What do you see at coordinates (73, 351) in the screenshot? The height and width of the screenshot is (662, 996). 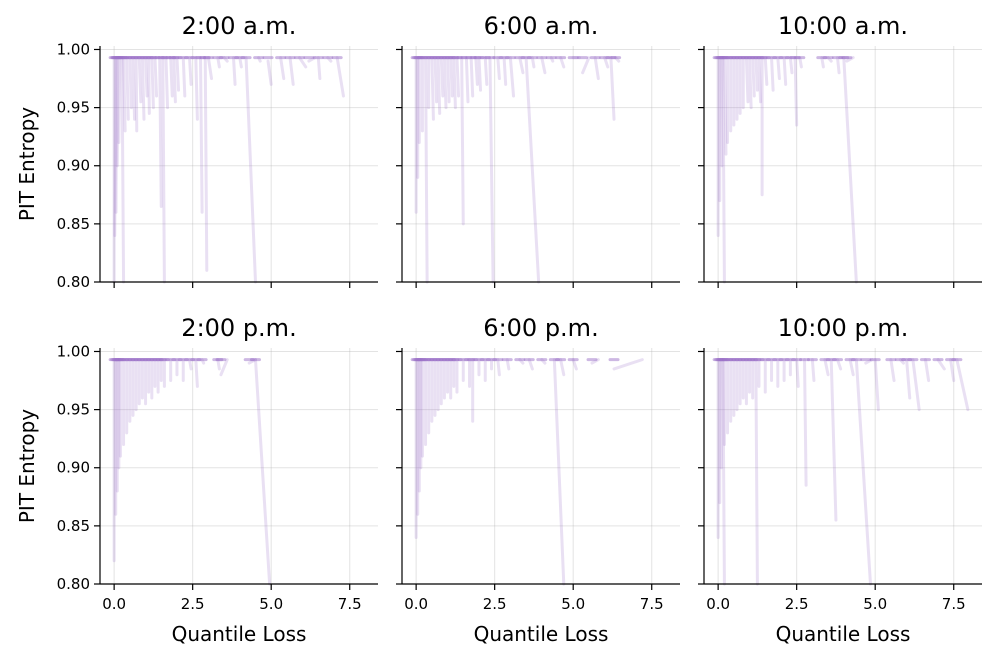 I see `y-tick-label: 1.00` at bounding box center [73, 351].